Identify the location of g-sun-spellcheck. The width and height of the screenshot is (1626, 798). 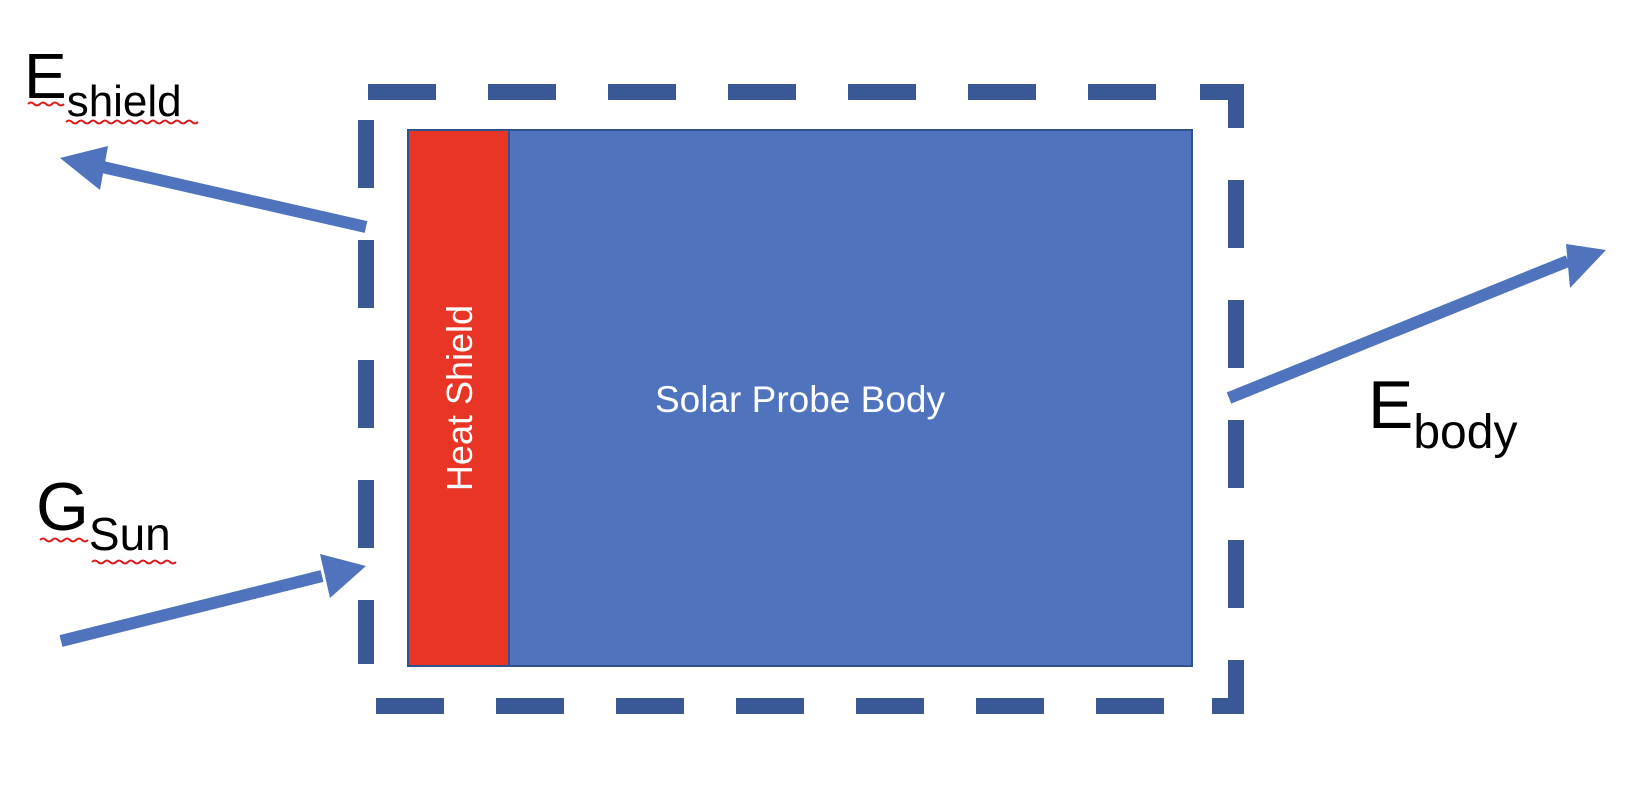
(64, 540).